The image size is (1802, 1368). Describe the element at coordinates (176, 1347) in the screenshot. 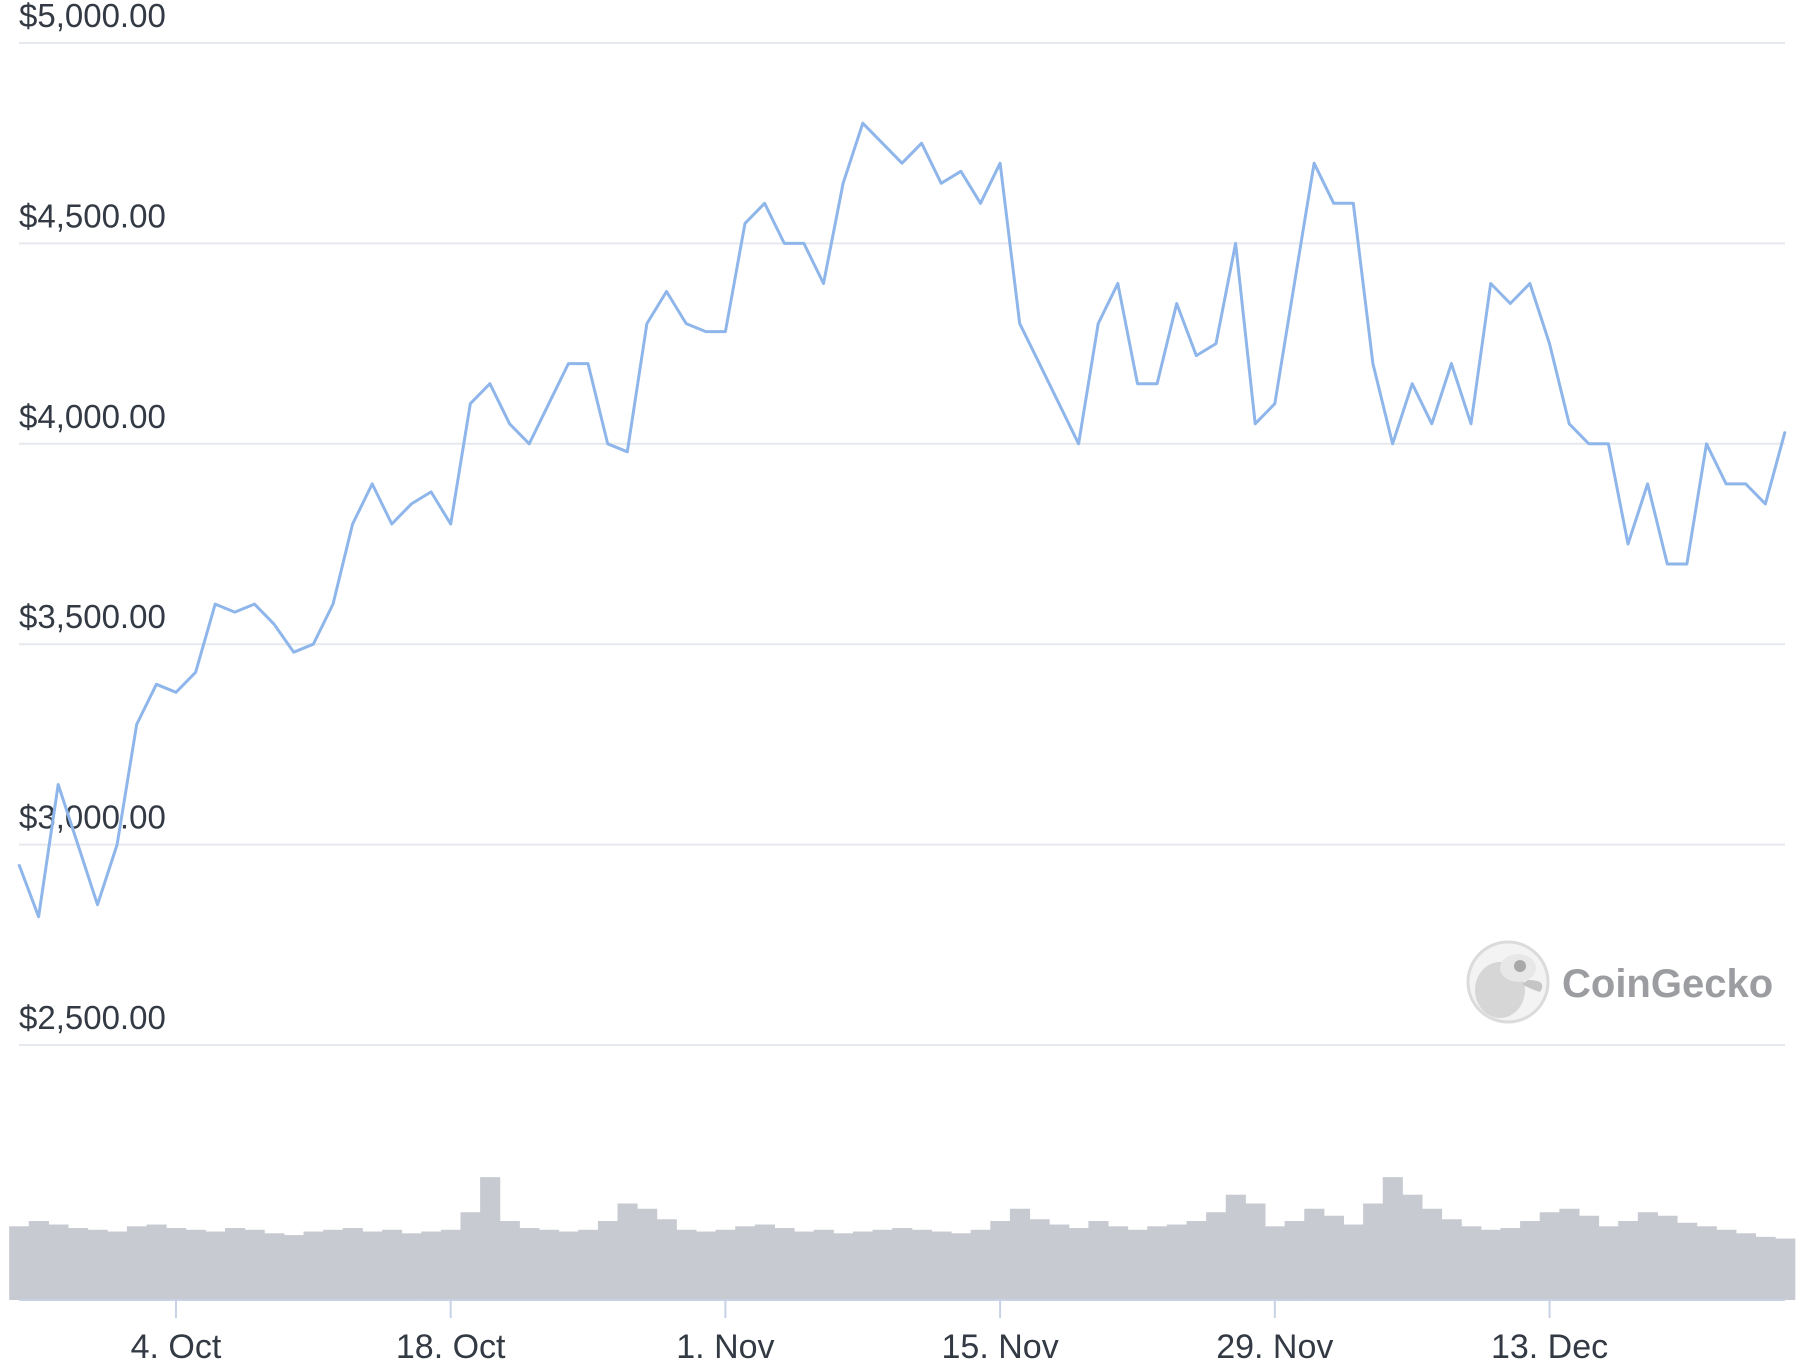

I see `x-tick-label: 4. Oct` at that location.